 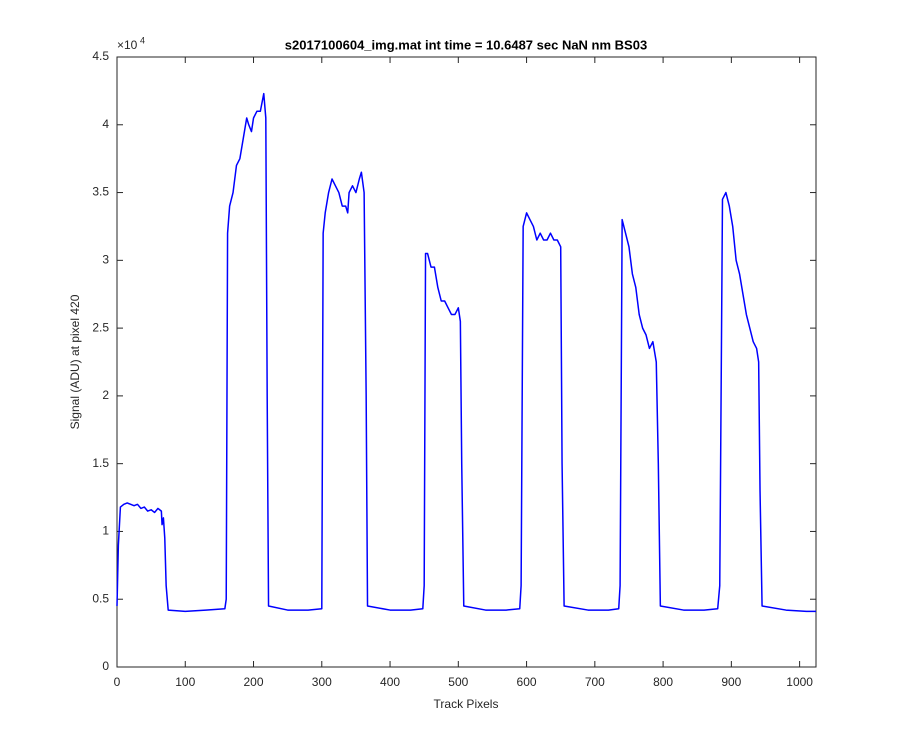 I want to click on x-tick-label: 600, so click(x=527, y=682).